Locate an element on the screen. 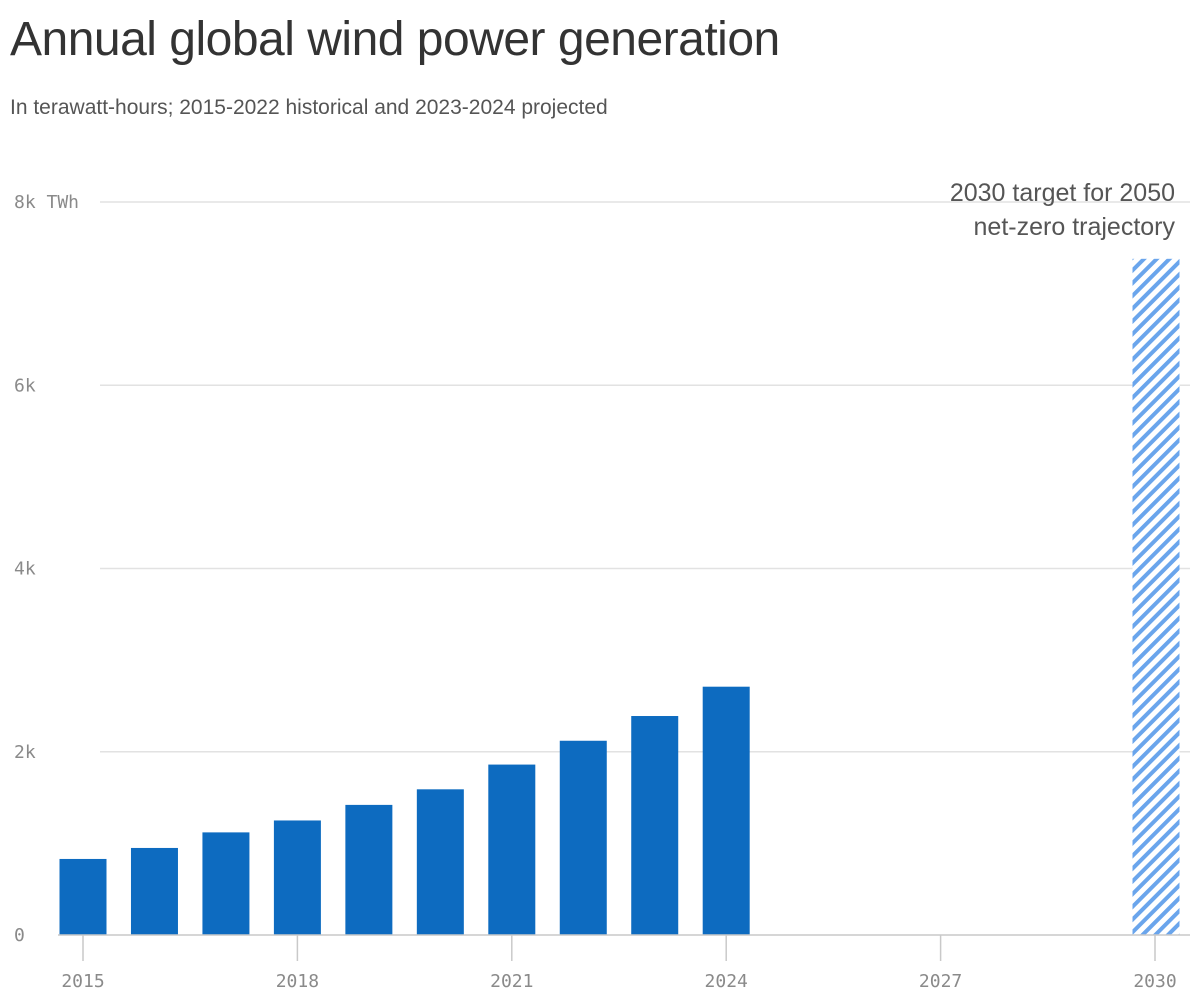 This screenshot has width=1200, height=1003. bar-2022 is located at coordinates (583, 837).